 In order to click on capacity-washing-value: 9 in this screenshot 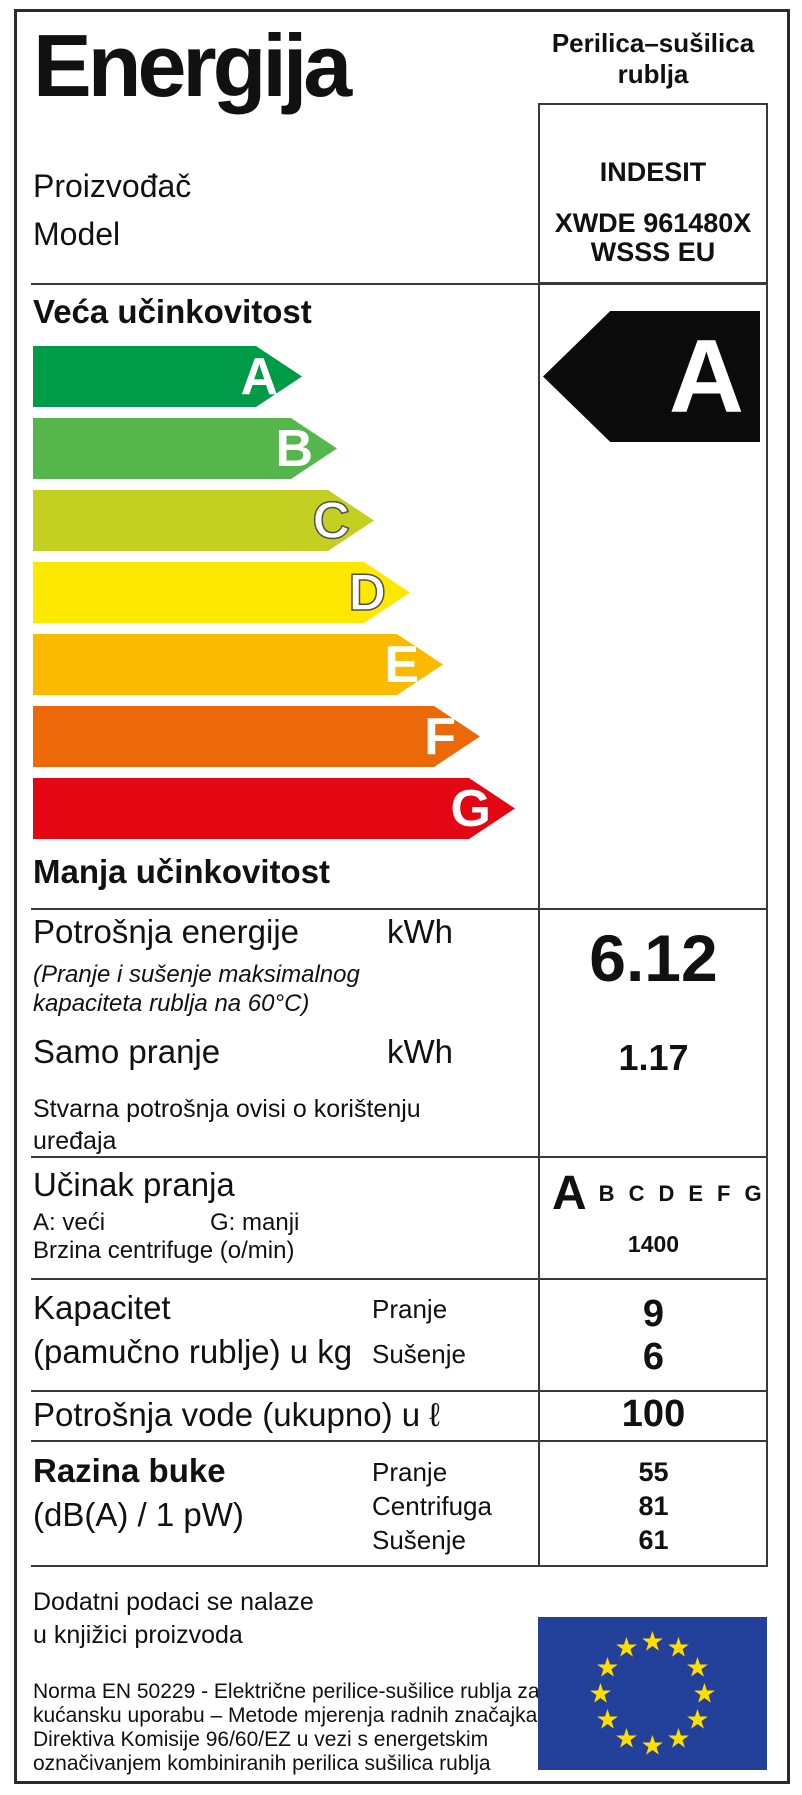, I will do `click(653, 1314)`.